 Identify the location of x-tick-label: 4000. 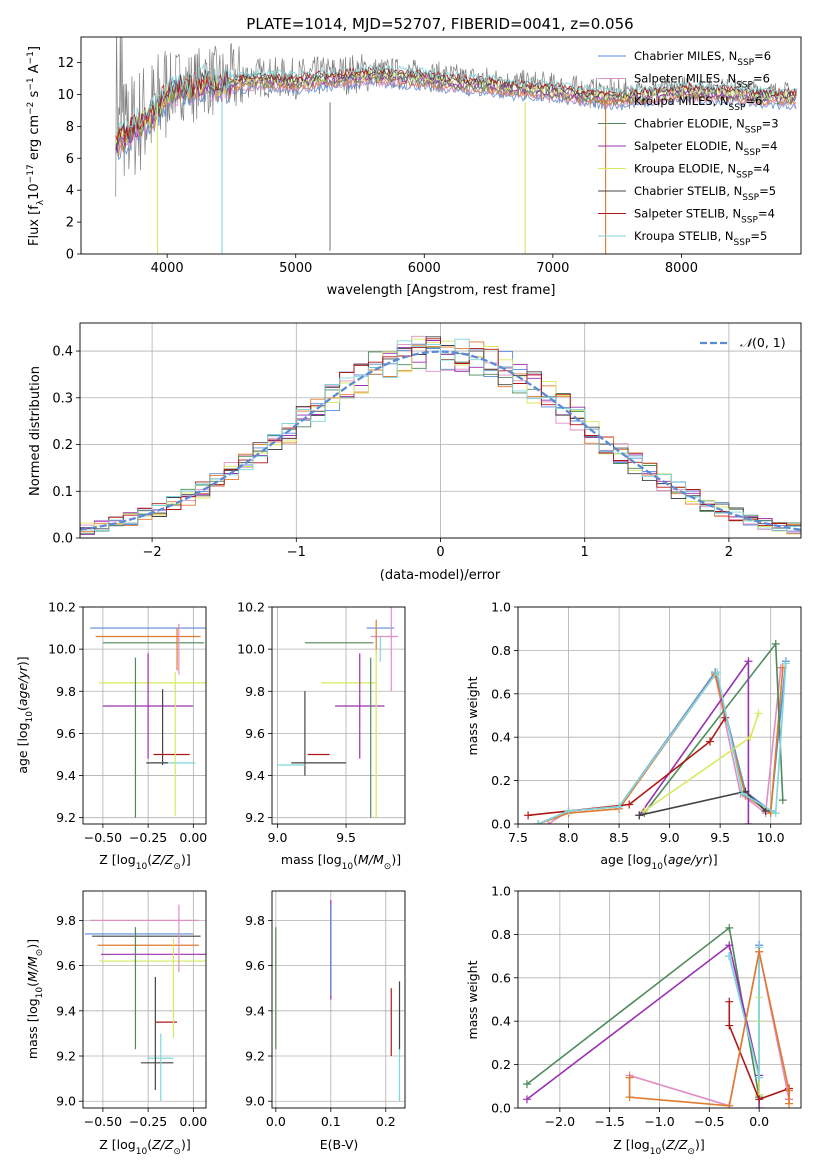
(167, 268).